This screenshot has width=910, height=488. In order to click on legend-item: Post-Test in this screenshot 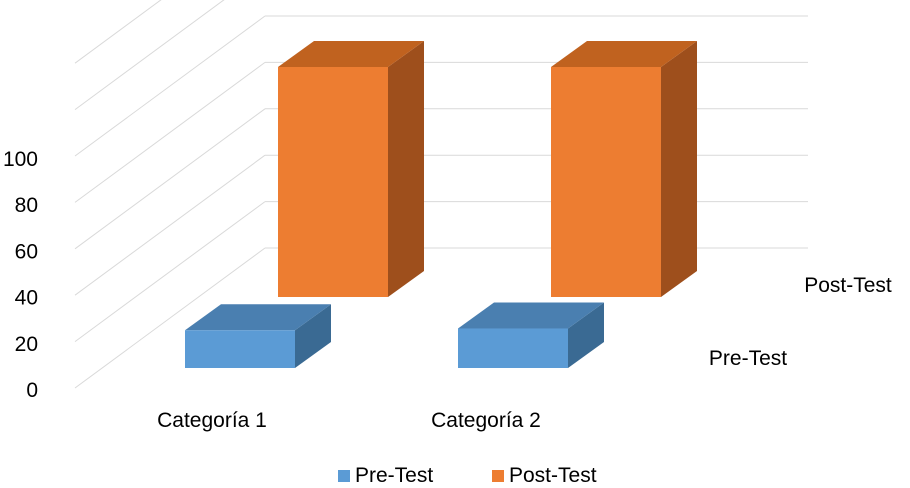, I will do `click(544, 475)`.